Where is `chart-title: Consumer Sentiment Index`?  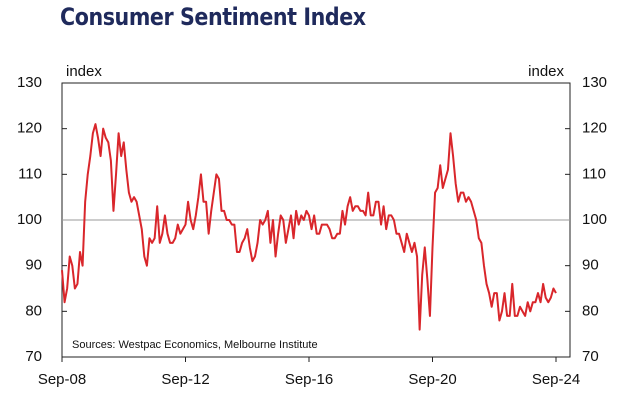
chart-title: Consumer Sentiment Index is located at coordinates (213, 18).